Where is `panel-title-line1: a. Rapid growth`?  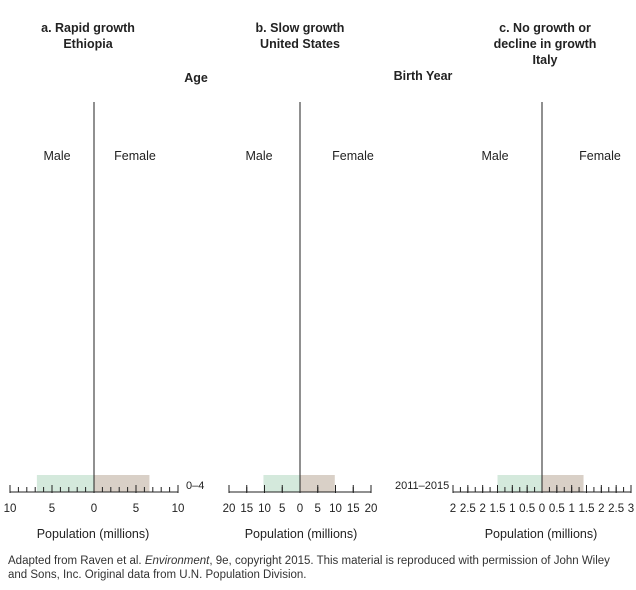
panel-title-line1: a. Rapid growth is located at coordinates (88, 28).